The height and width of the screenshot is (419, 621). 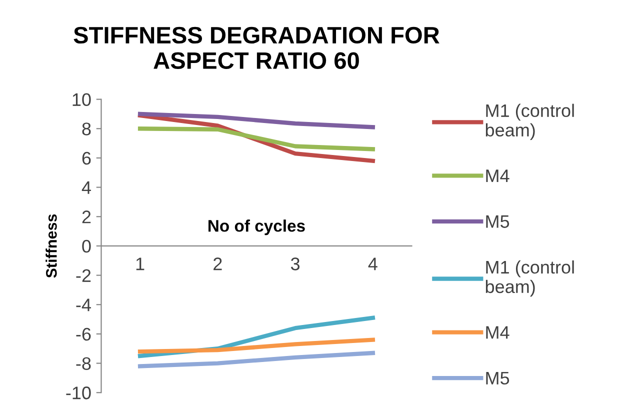 I want to click on y-tick-label: -8, so click(x=83, y=363).